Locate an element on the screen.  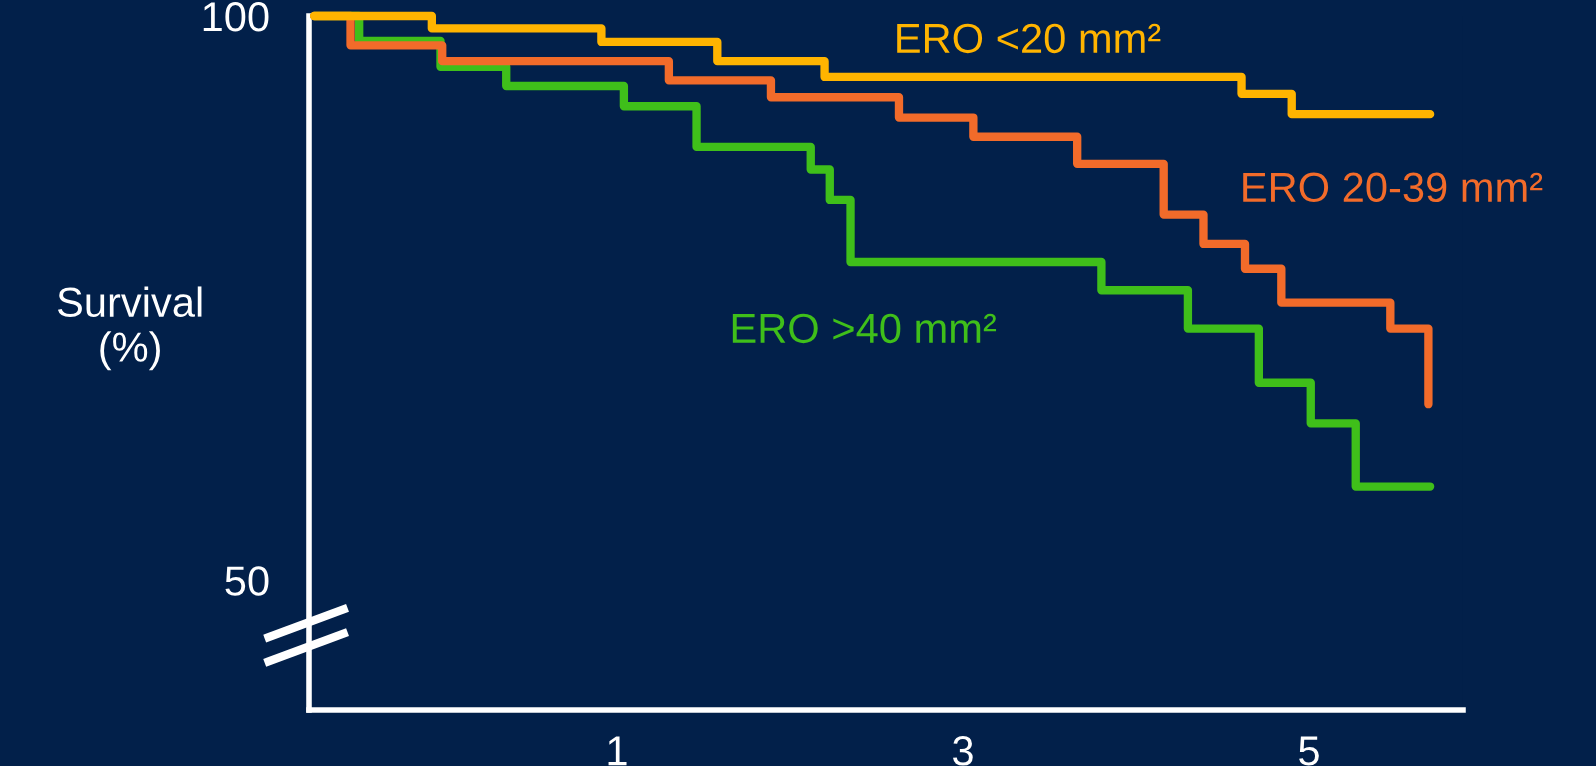
series-label: ERO <20 mm² is located at coordinates (1029, 38).